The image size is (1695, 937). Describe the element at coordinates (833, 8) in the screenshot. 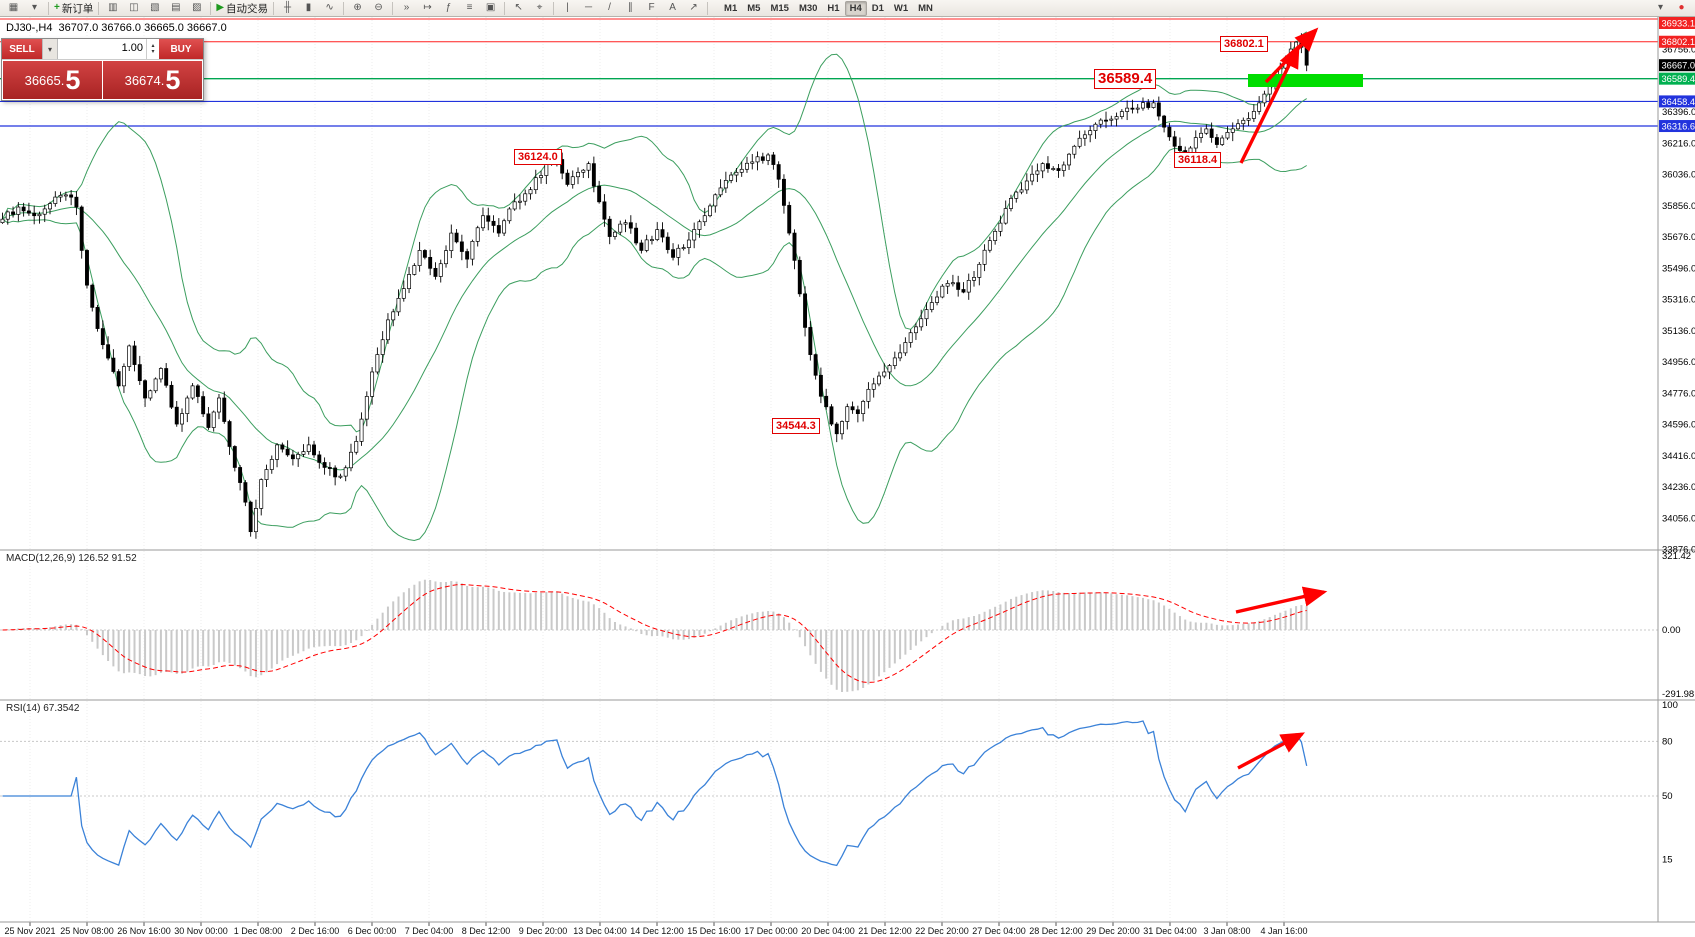

I see `timeframe-H1: H1` at that location.